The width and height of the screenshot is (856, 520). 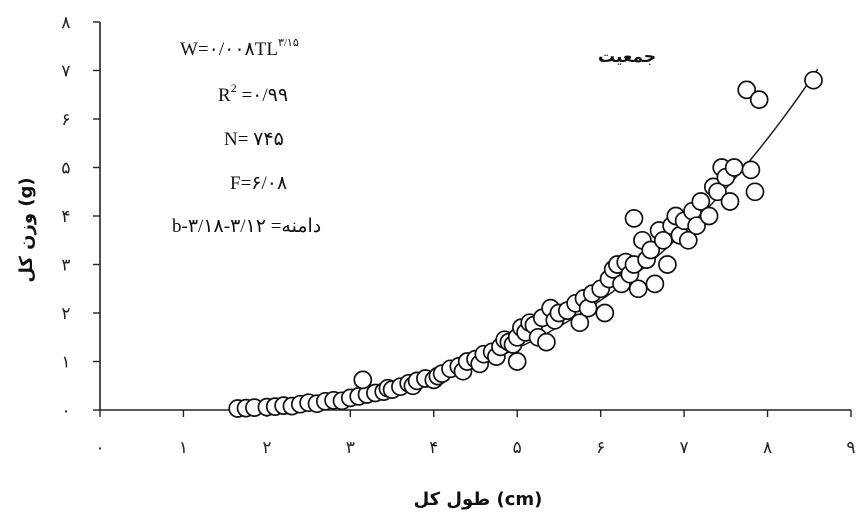 What do you see at coordinates (229, 49) in the screenshot?
I see `equation-main: W=۰/۰۰۸TL` at bounding box center [229, 49].